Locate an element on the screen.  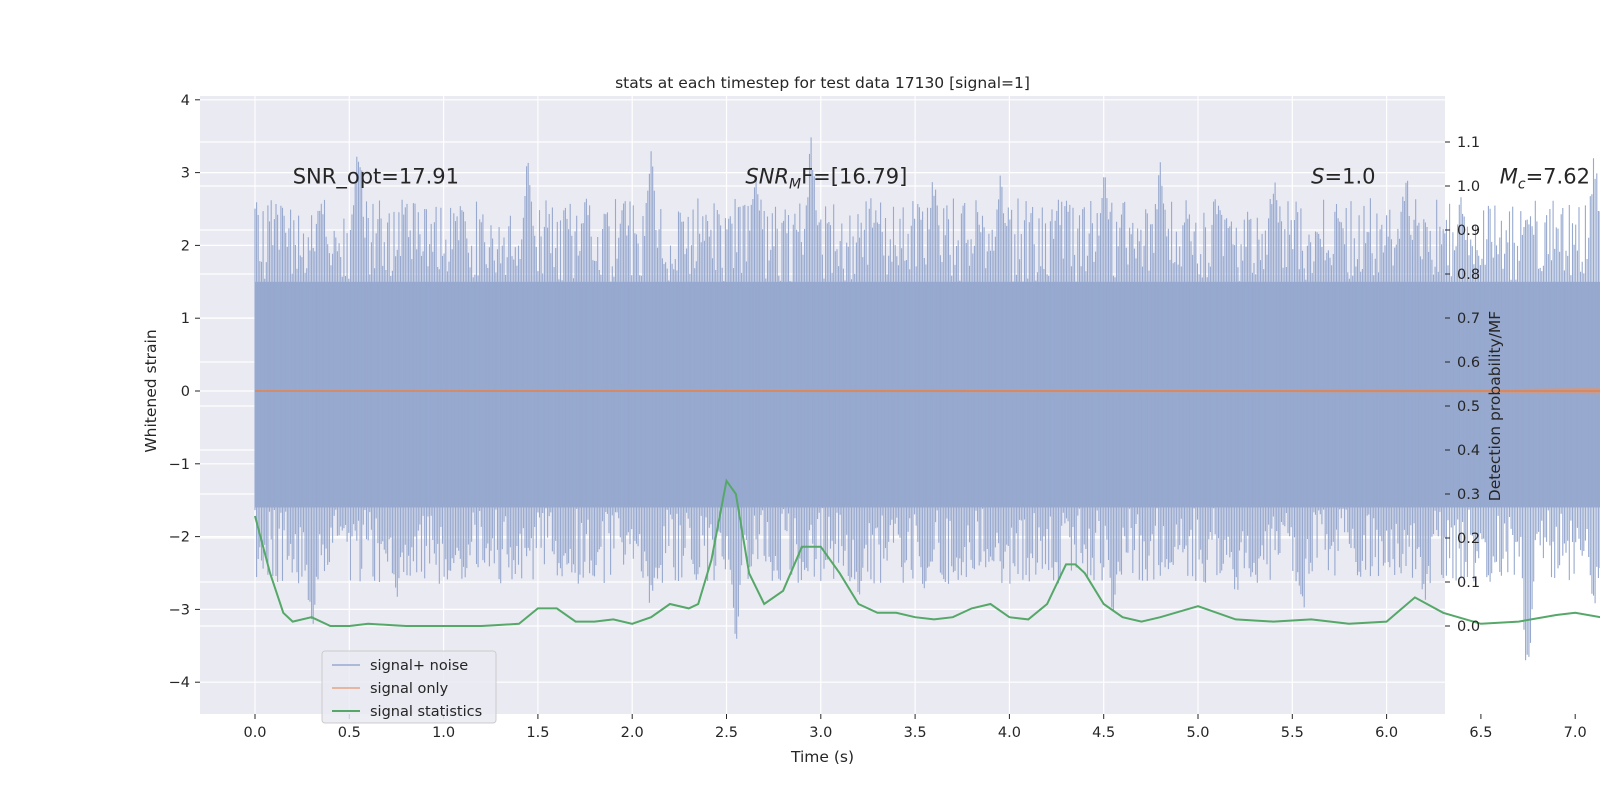
x-tick-label: 2.0 is located at coordinates (632, 733).